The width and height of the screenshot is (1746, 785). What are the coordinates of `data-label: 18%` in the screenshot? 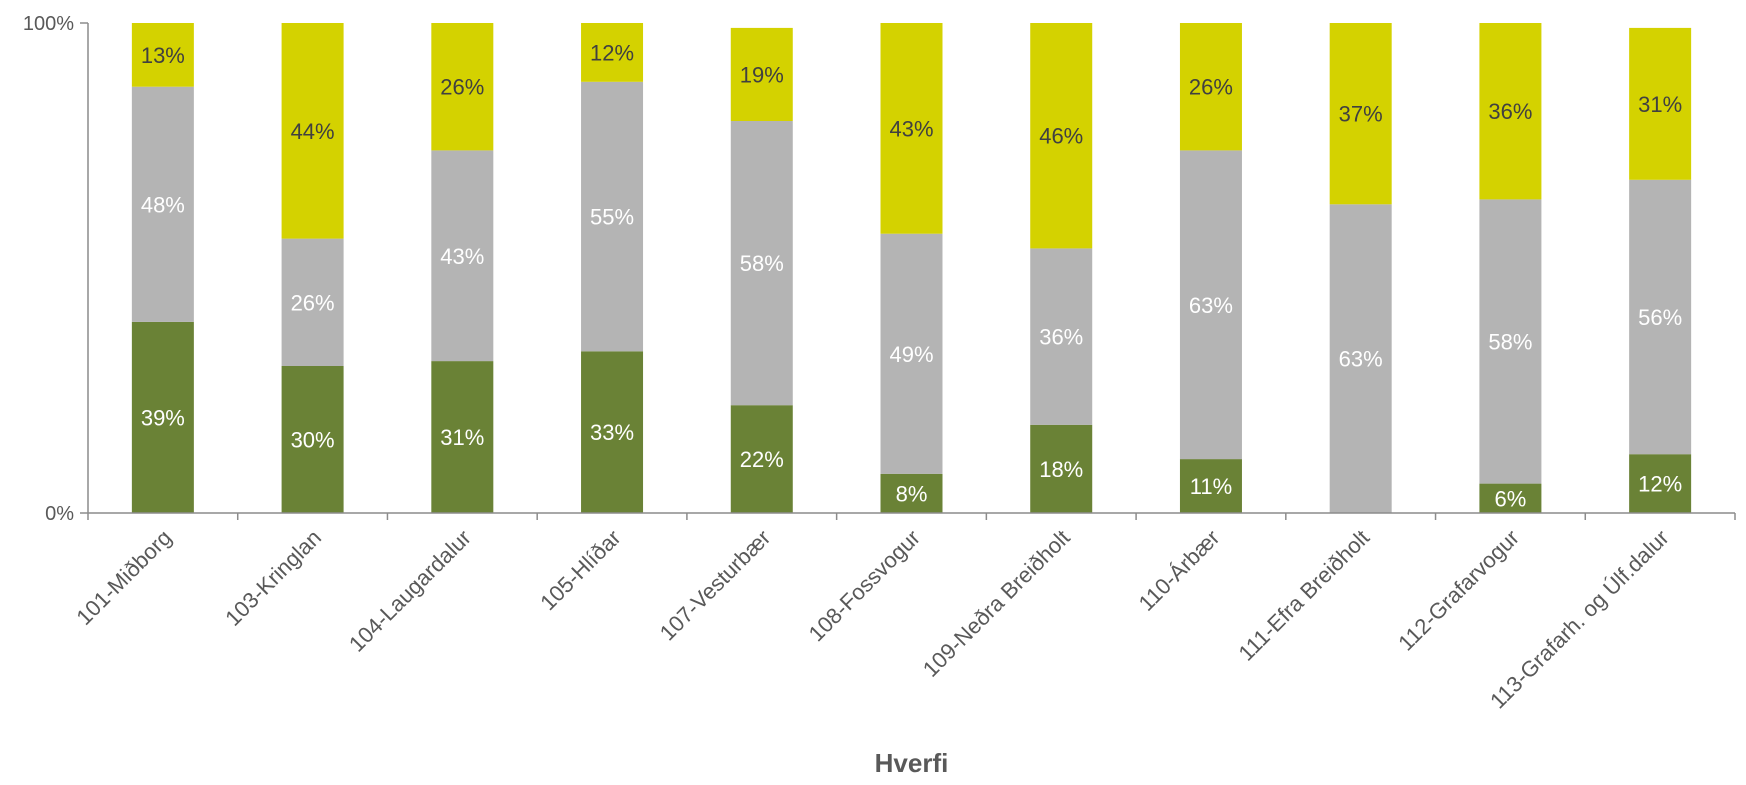 It's located at (1061, 469).